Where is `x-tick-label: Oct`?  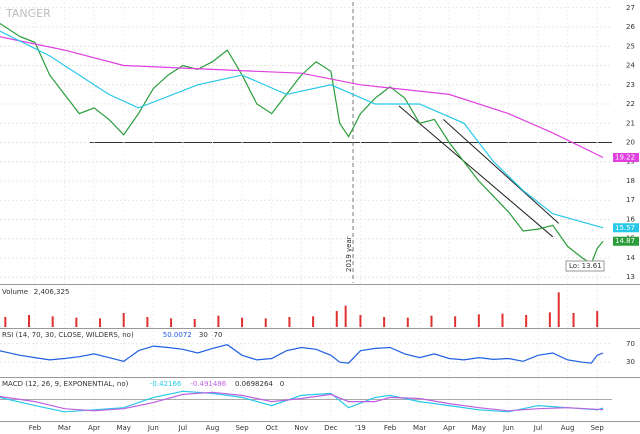
x-tick-label: Oct is located at coordinates (272, 428).